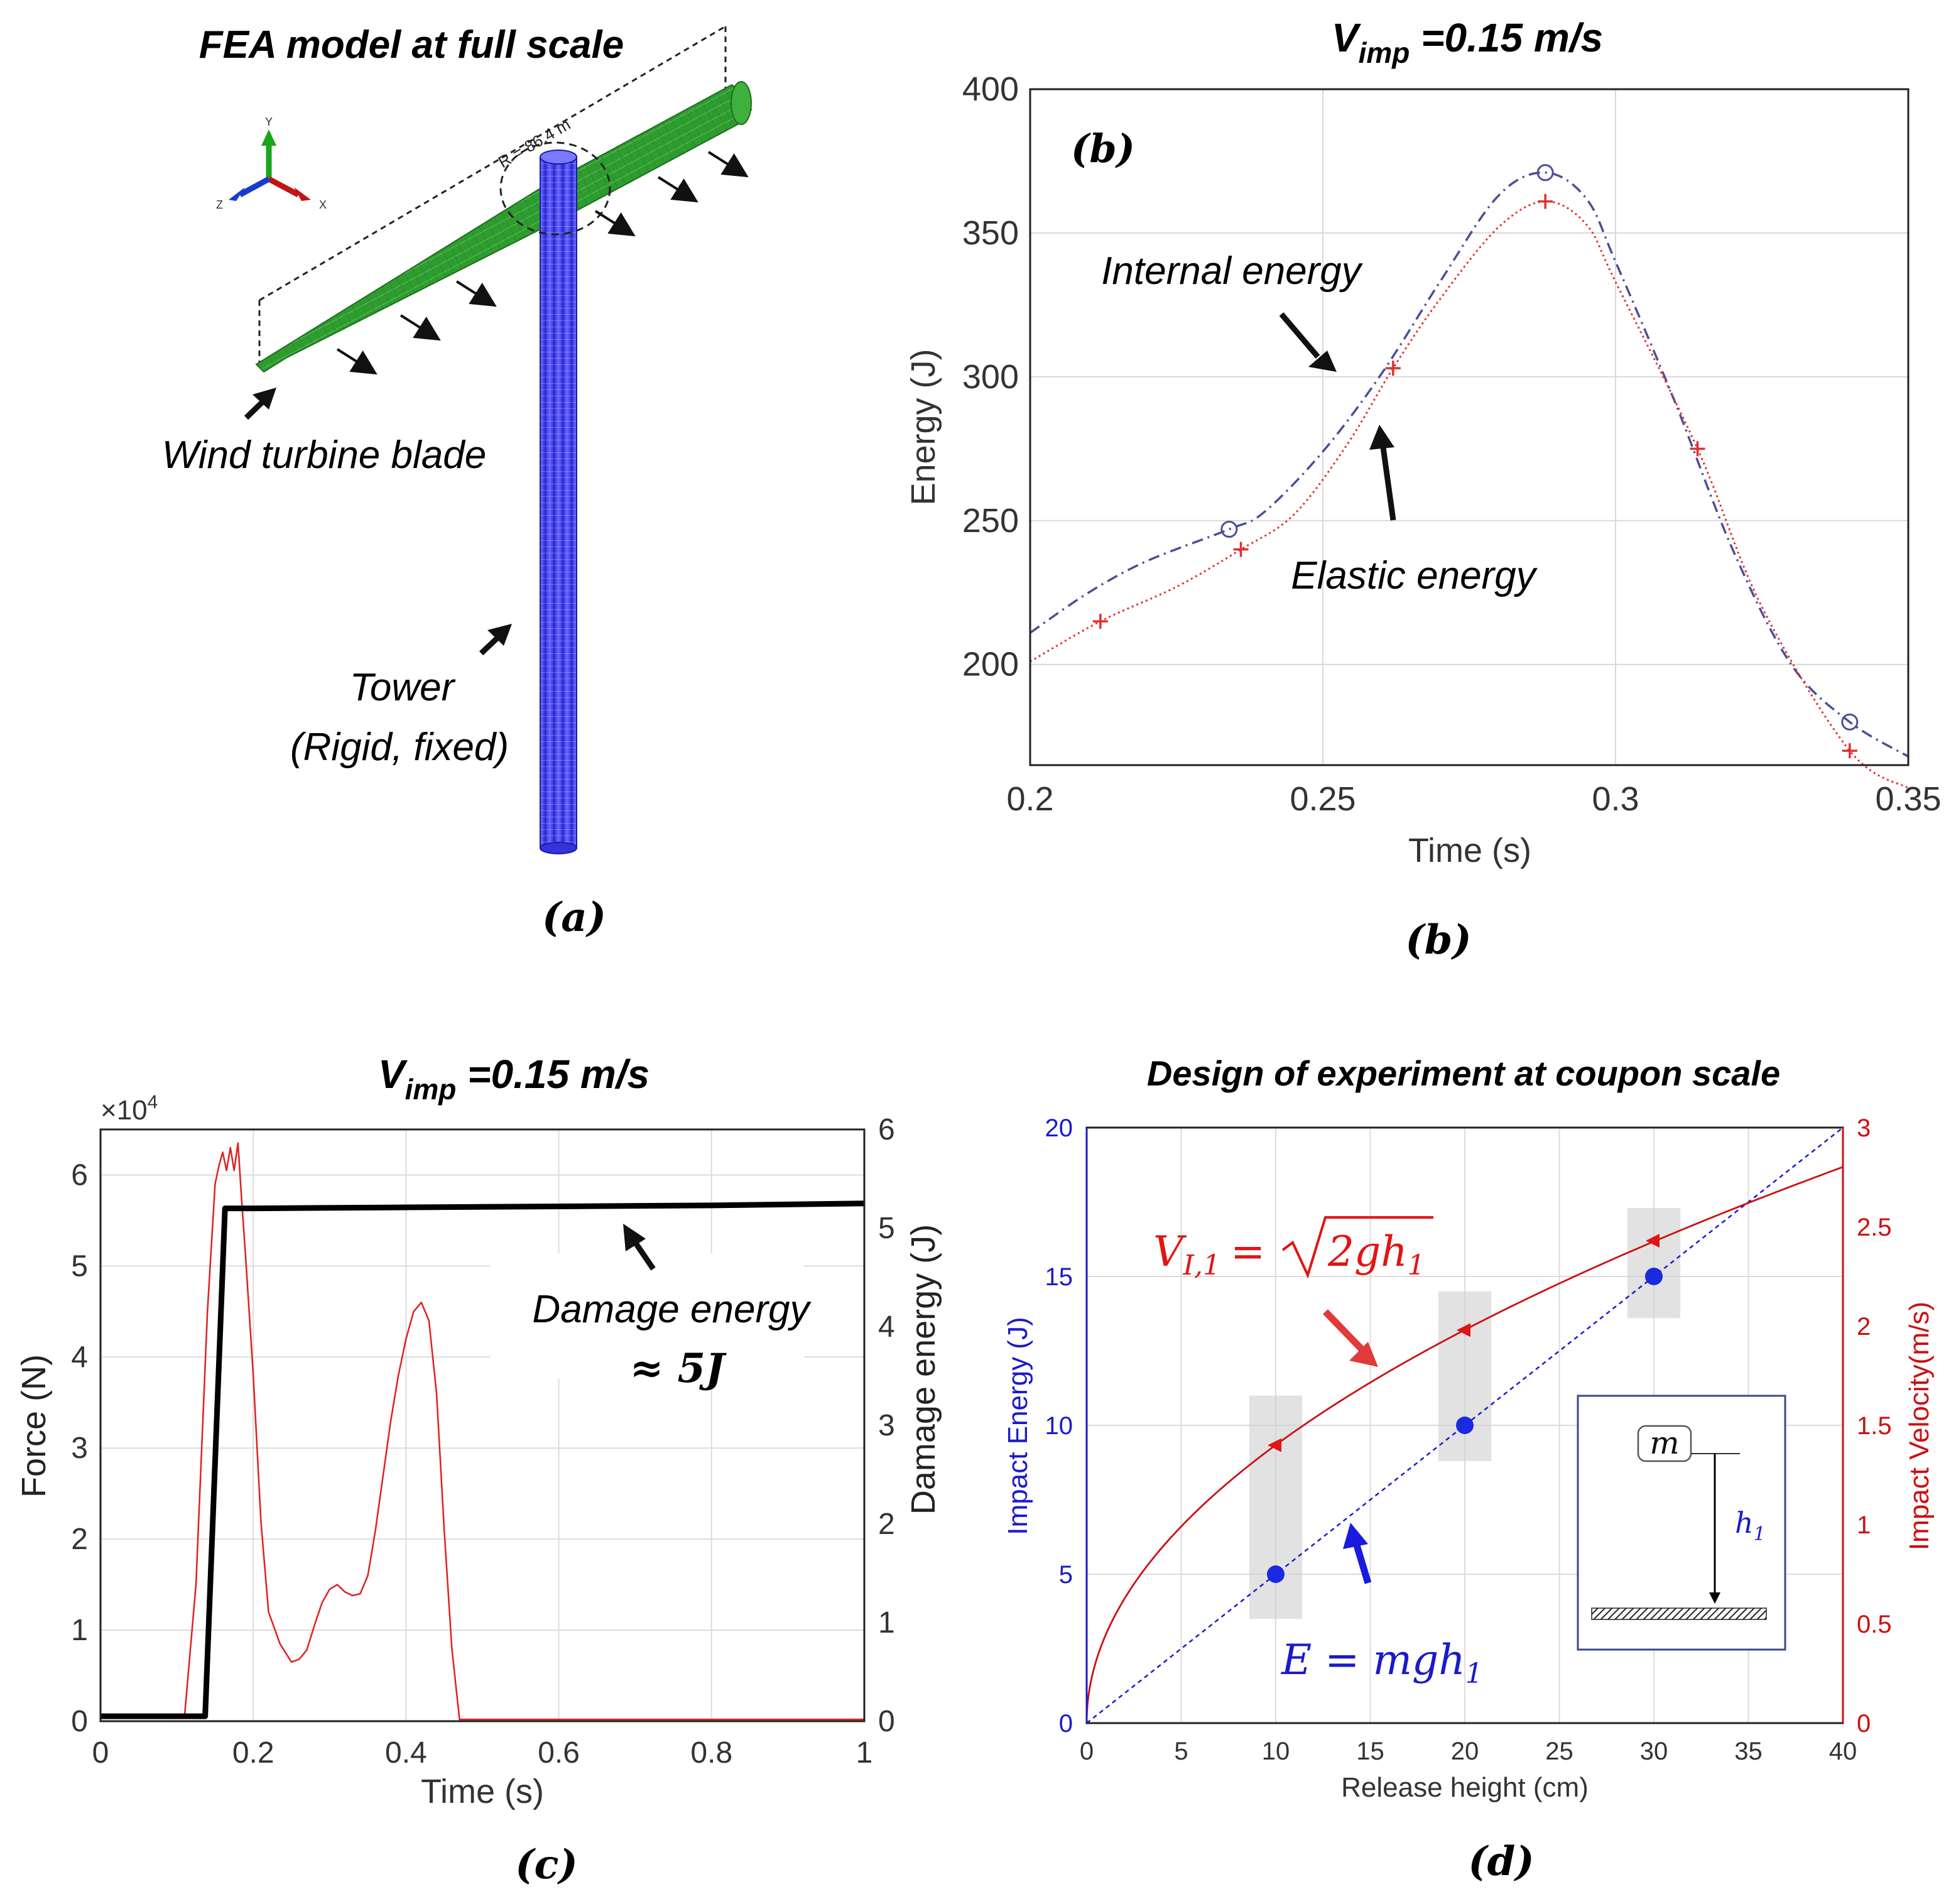 The image size is (1956, 1904). What do you see at coordinates (323, 205) in the screenshot?
I see `axis-x-label: X` at bounding box center [323, 205].